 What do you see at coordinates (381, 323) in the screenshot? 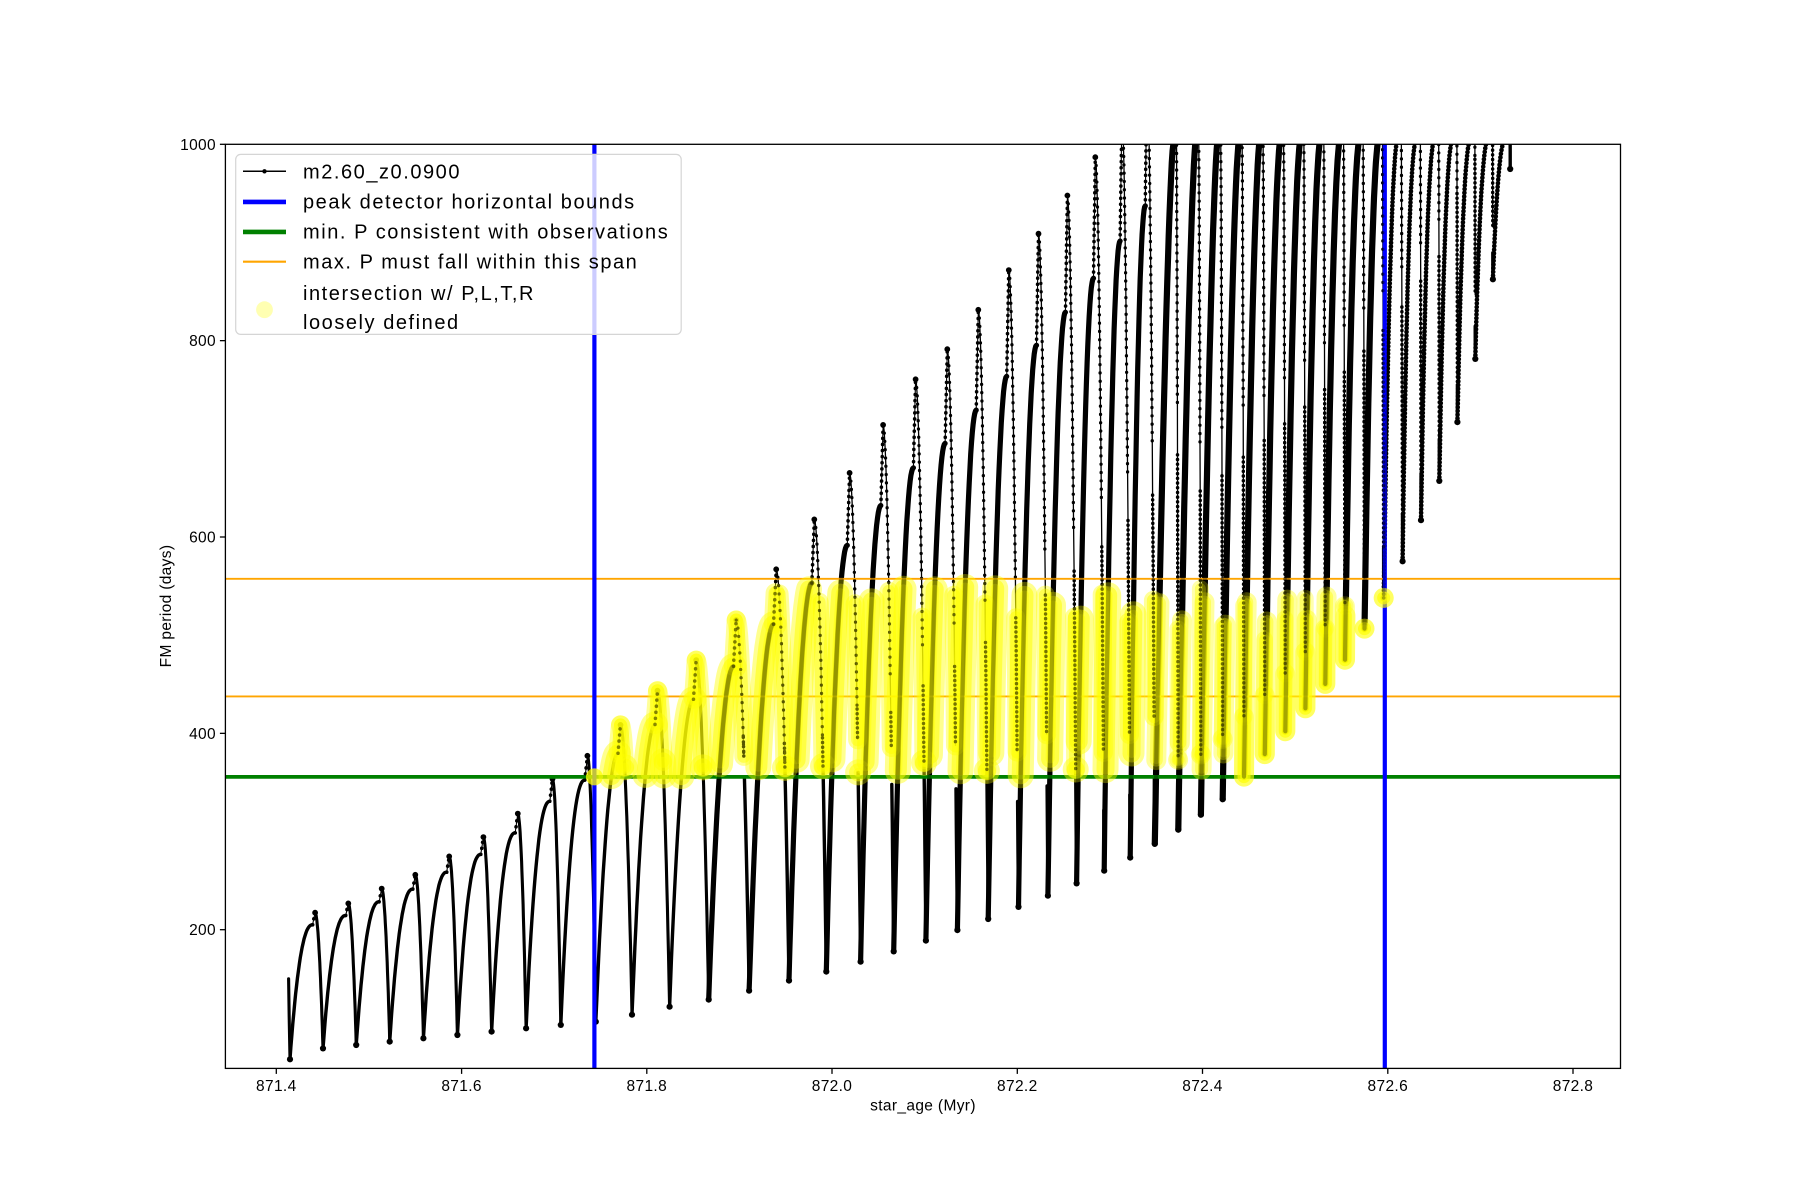
I see `svg-text: loosely defined` at bounding box center [381, 323].